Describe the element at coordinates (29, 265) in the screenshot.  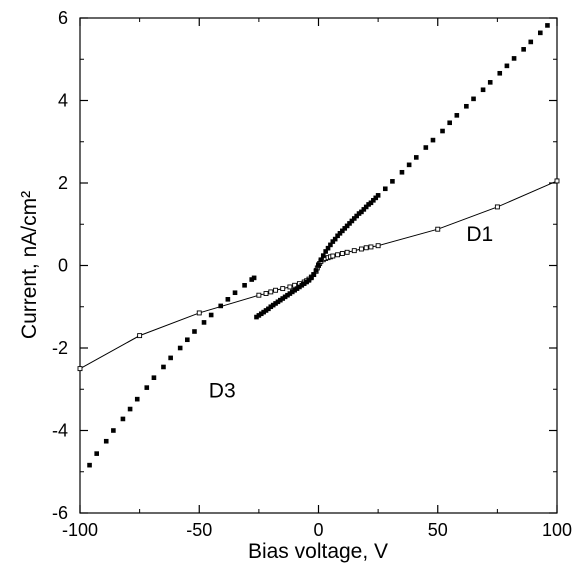
I see `y-axis-title: Current, nA/cm²` at that location.